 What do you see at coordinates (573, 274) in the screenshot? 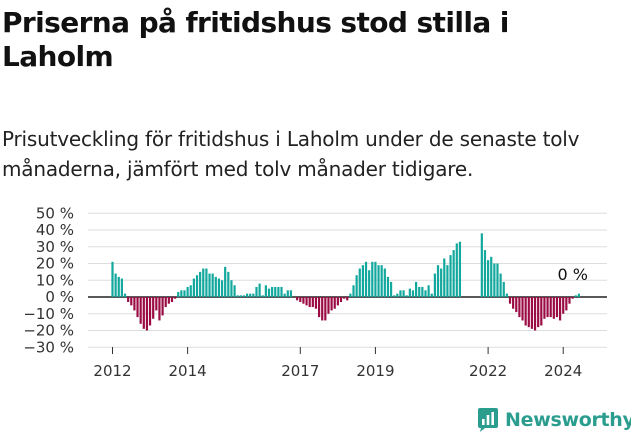
I see `annotations: 0 %` at bounding box center [573, 274].